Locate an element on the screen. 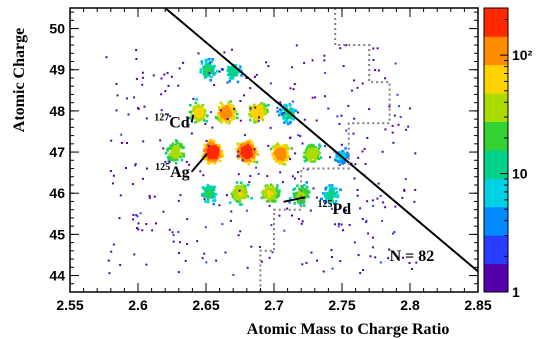 This screenshot has height=339, width=550. x-tick-label: 2.65 is located at coordinates (205, 305).